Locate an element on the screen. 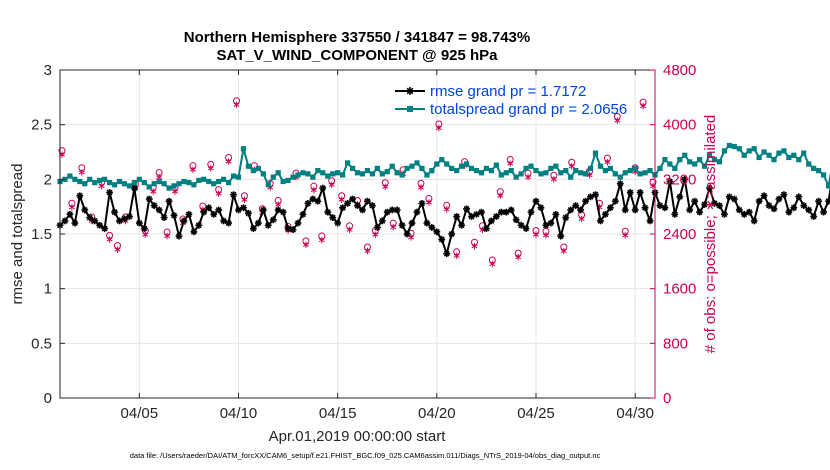 This screenshot has height=470, width=830. x-tick-label: 04/05 is located at coordinates (140, 413).